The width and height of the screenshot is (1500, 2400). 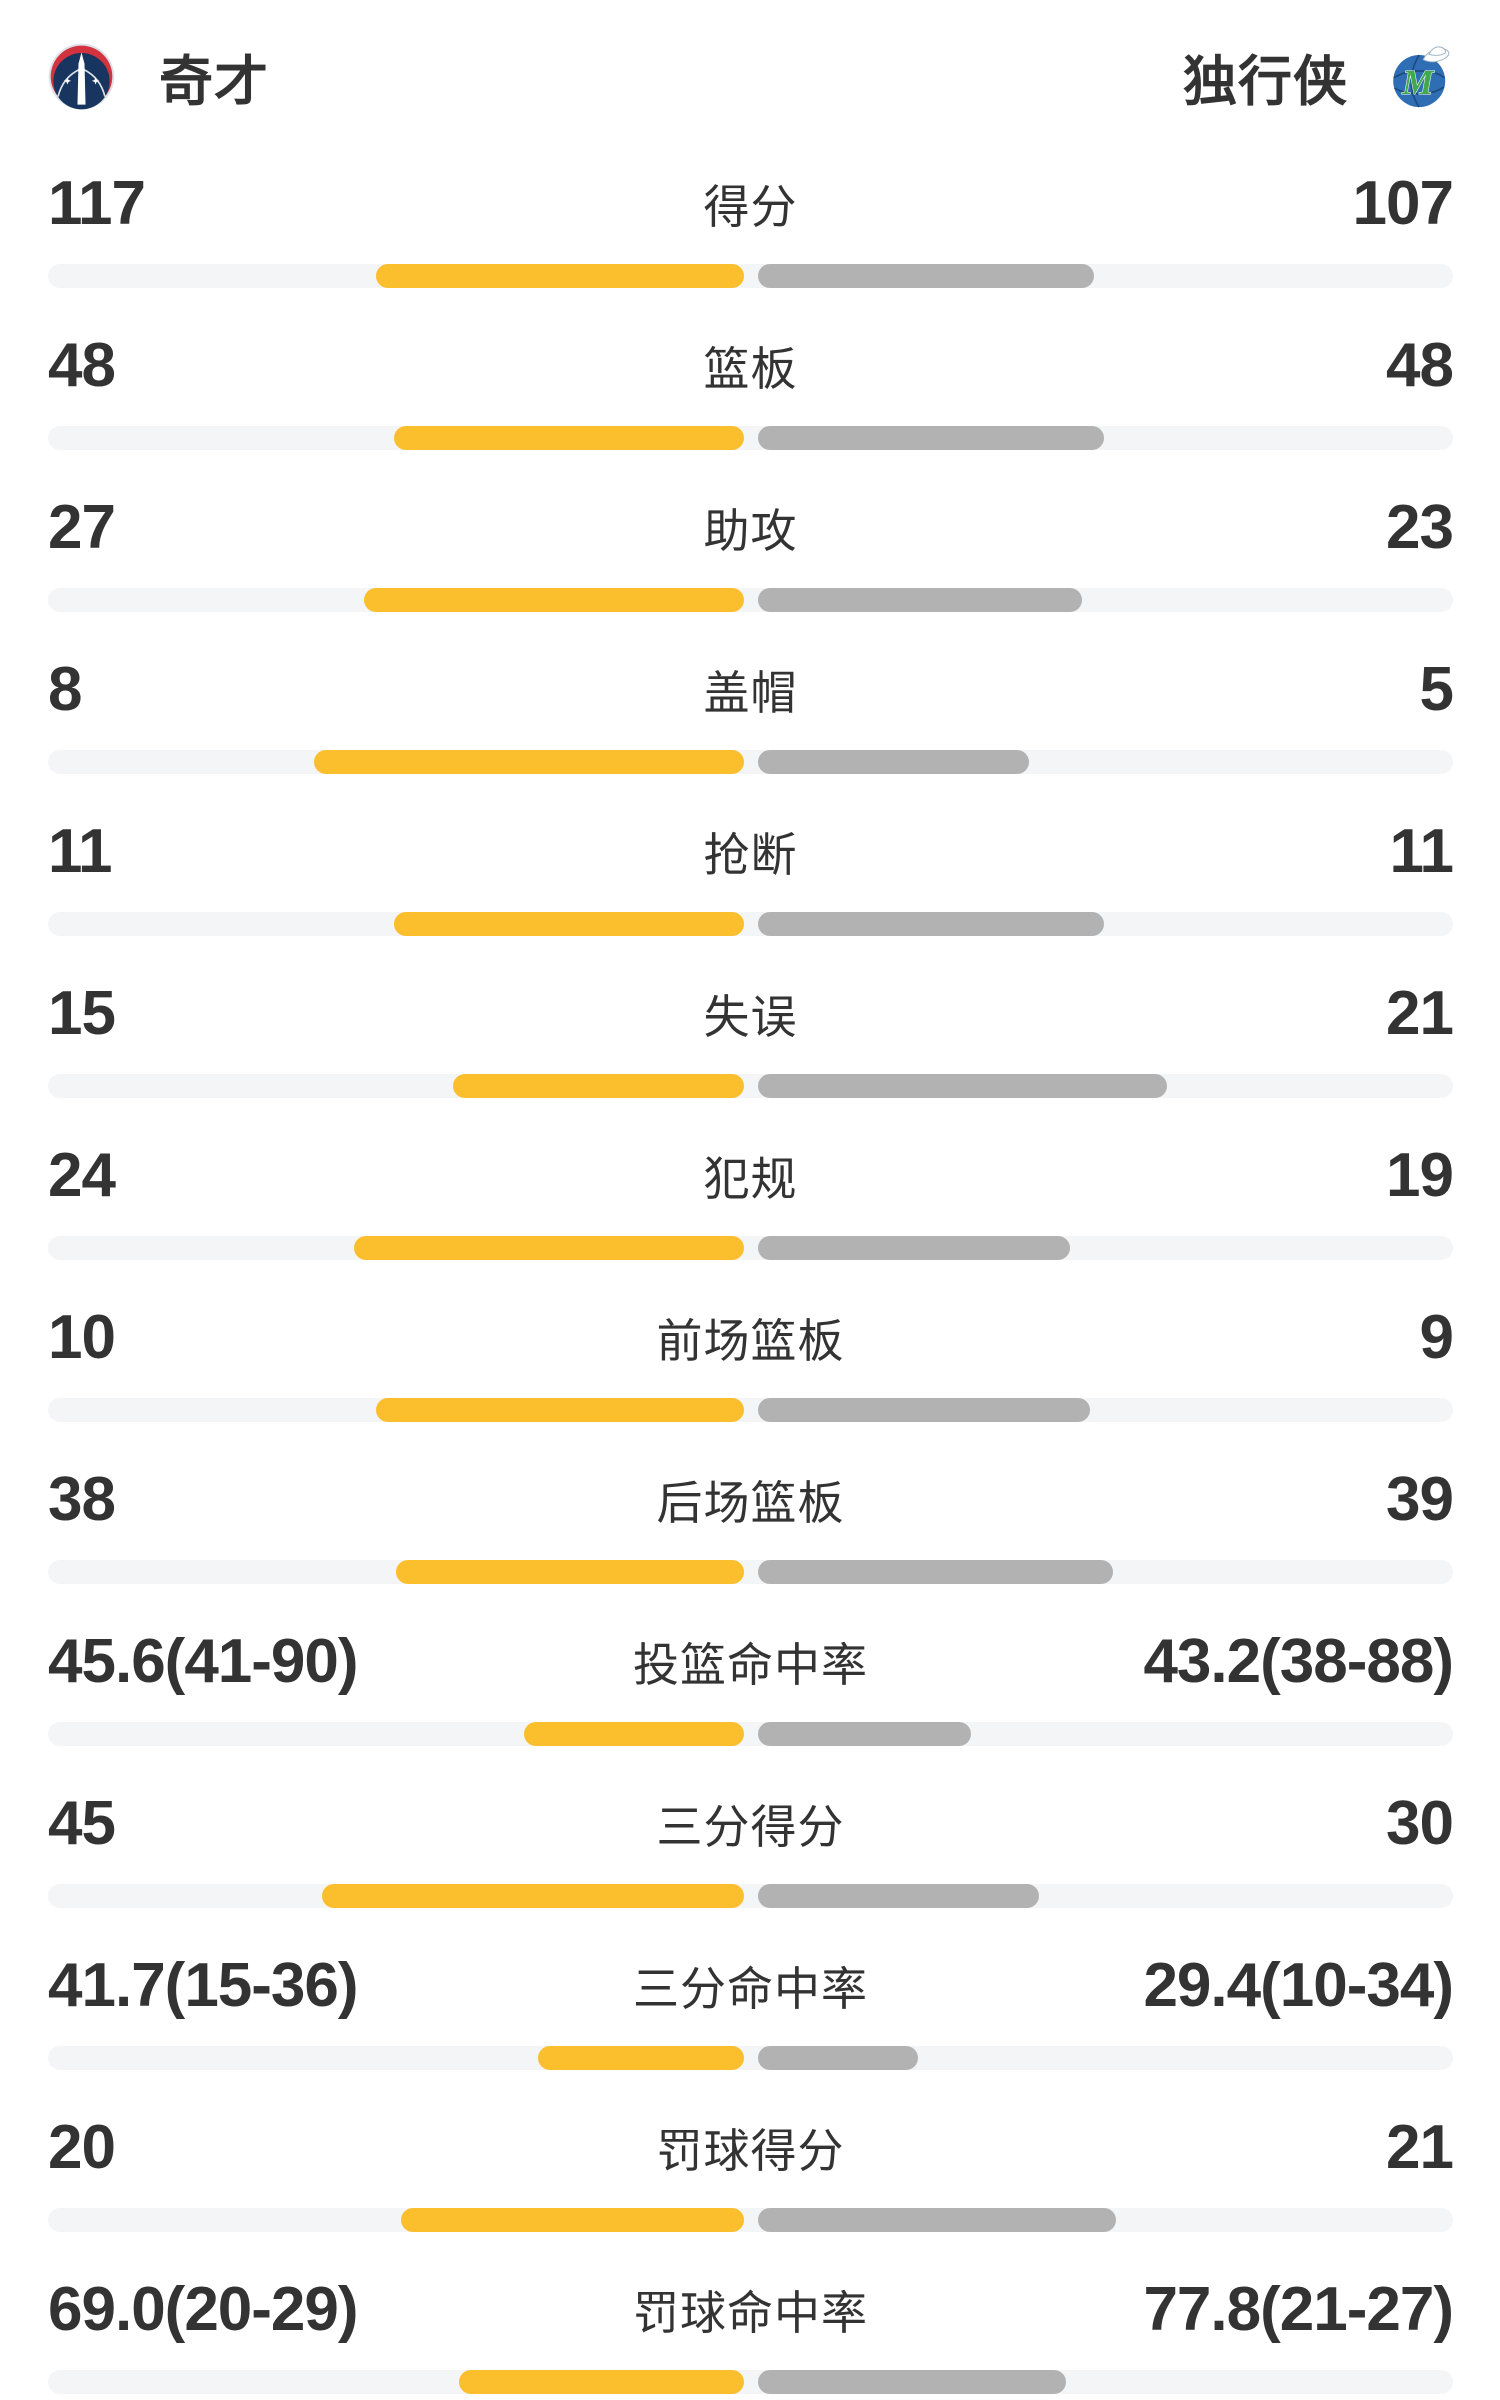 I want to click on away-stat-value: 19, so click(x=1420, y=1175).